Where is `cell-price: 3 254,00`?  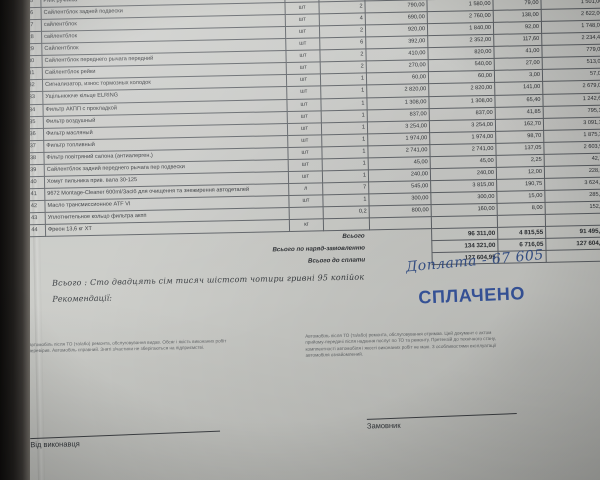 cell-price: 3 254,00 is located at coordinates (398, 127).